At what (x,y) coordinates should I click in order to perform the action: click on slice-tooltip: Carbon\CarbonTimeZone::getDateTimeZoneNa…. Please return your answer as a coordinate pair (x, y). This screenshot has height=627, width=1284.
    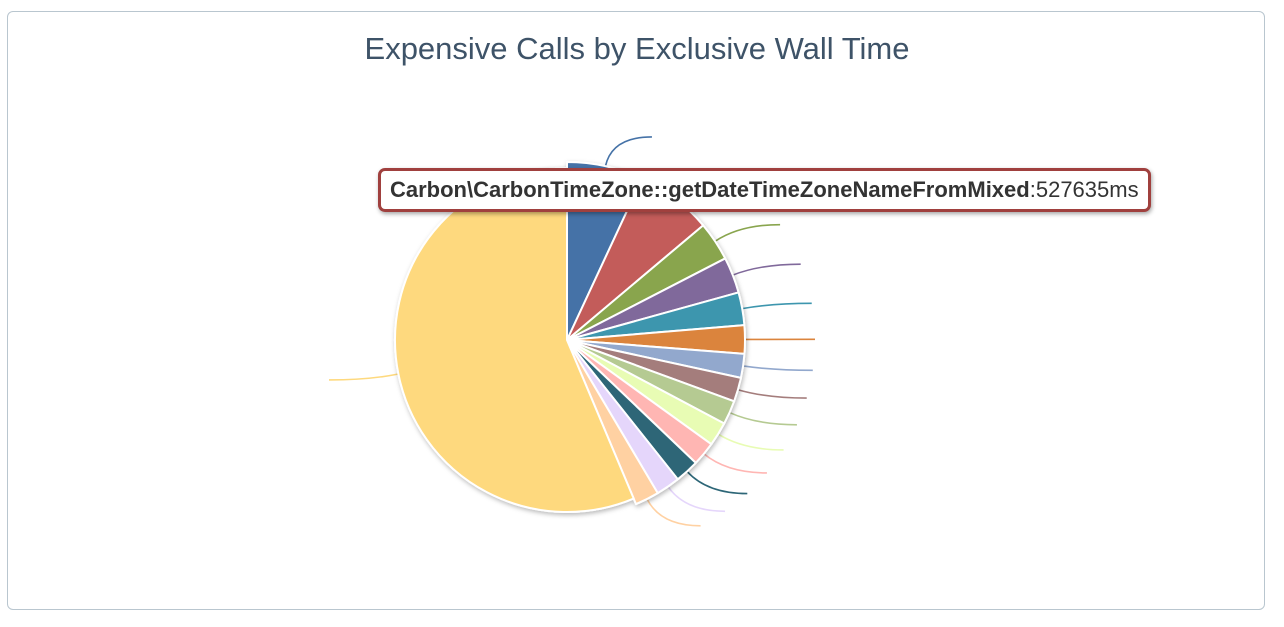
    Looking at the image, I should click on (764, 190).